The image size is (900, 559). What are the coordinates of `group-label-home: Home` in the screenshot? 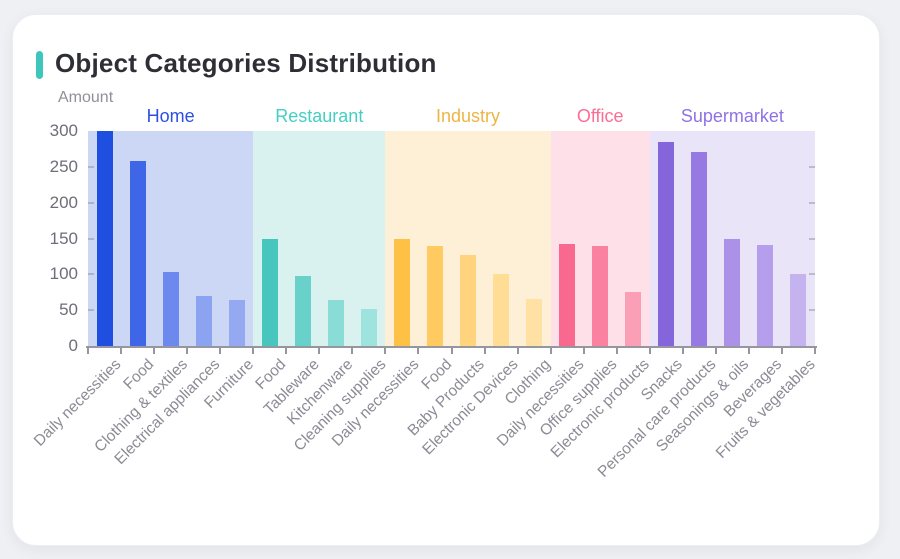 It's located at (170, 116).